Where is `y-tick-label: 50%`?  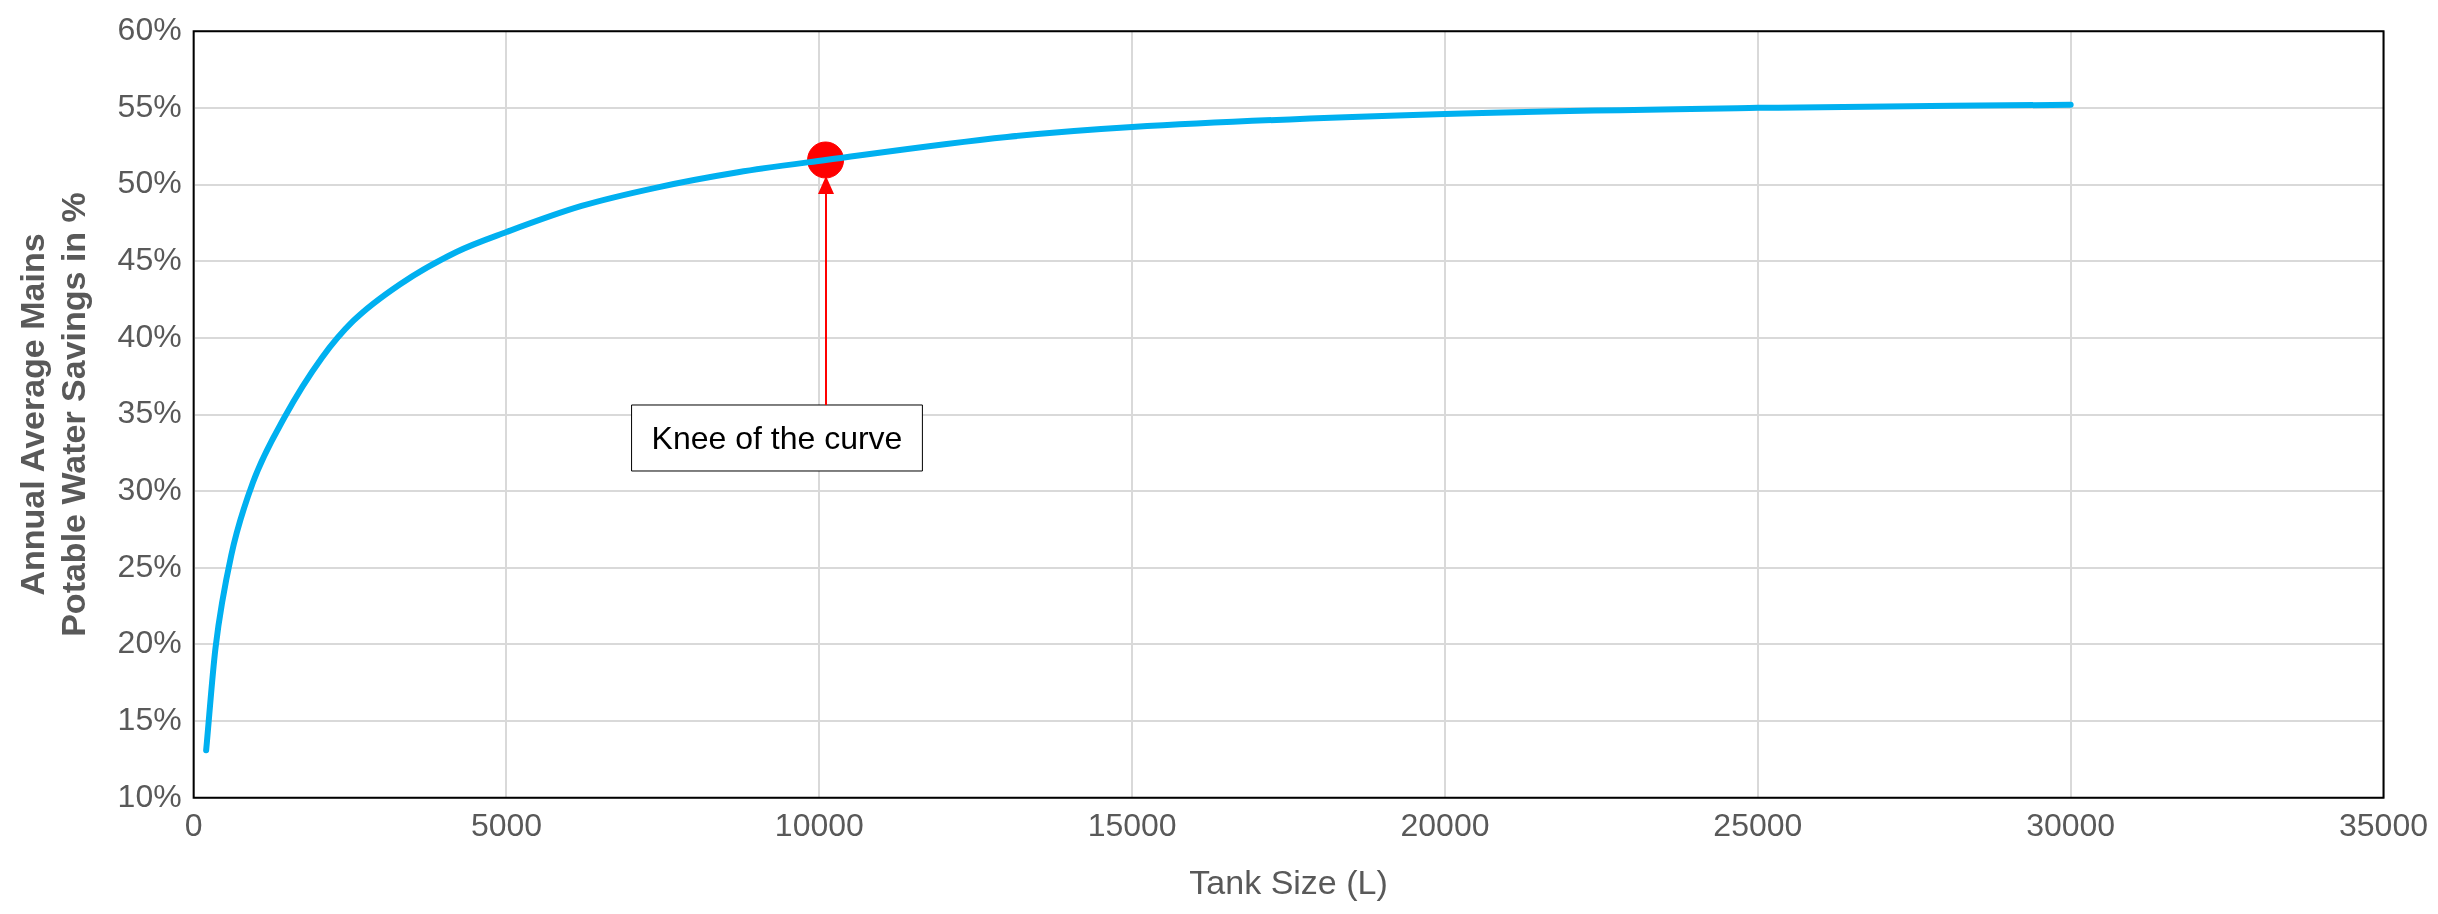 y-tick-label: 50% is located at coordinates (149, 182).